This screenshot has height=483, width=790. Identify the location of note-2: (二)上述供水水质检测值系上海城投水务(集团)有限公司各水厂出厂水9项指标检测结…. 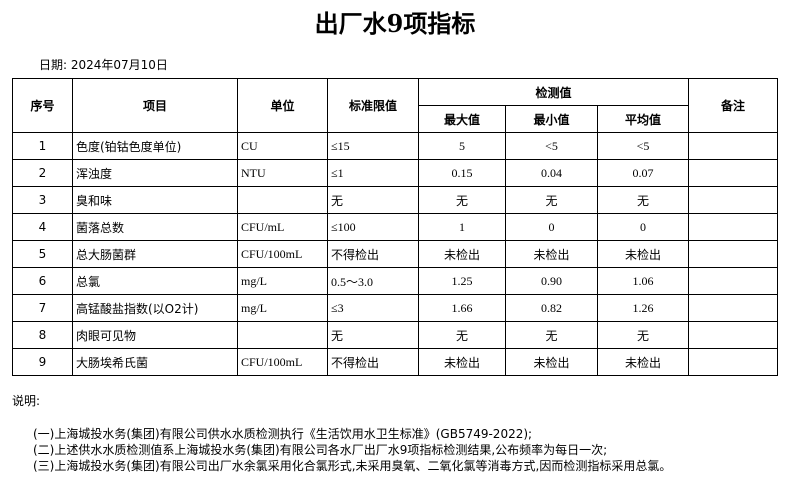
(320, 450).